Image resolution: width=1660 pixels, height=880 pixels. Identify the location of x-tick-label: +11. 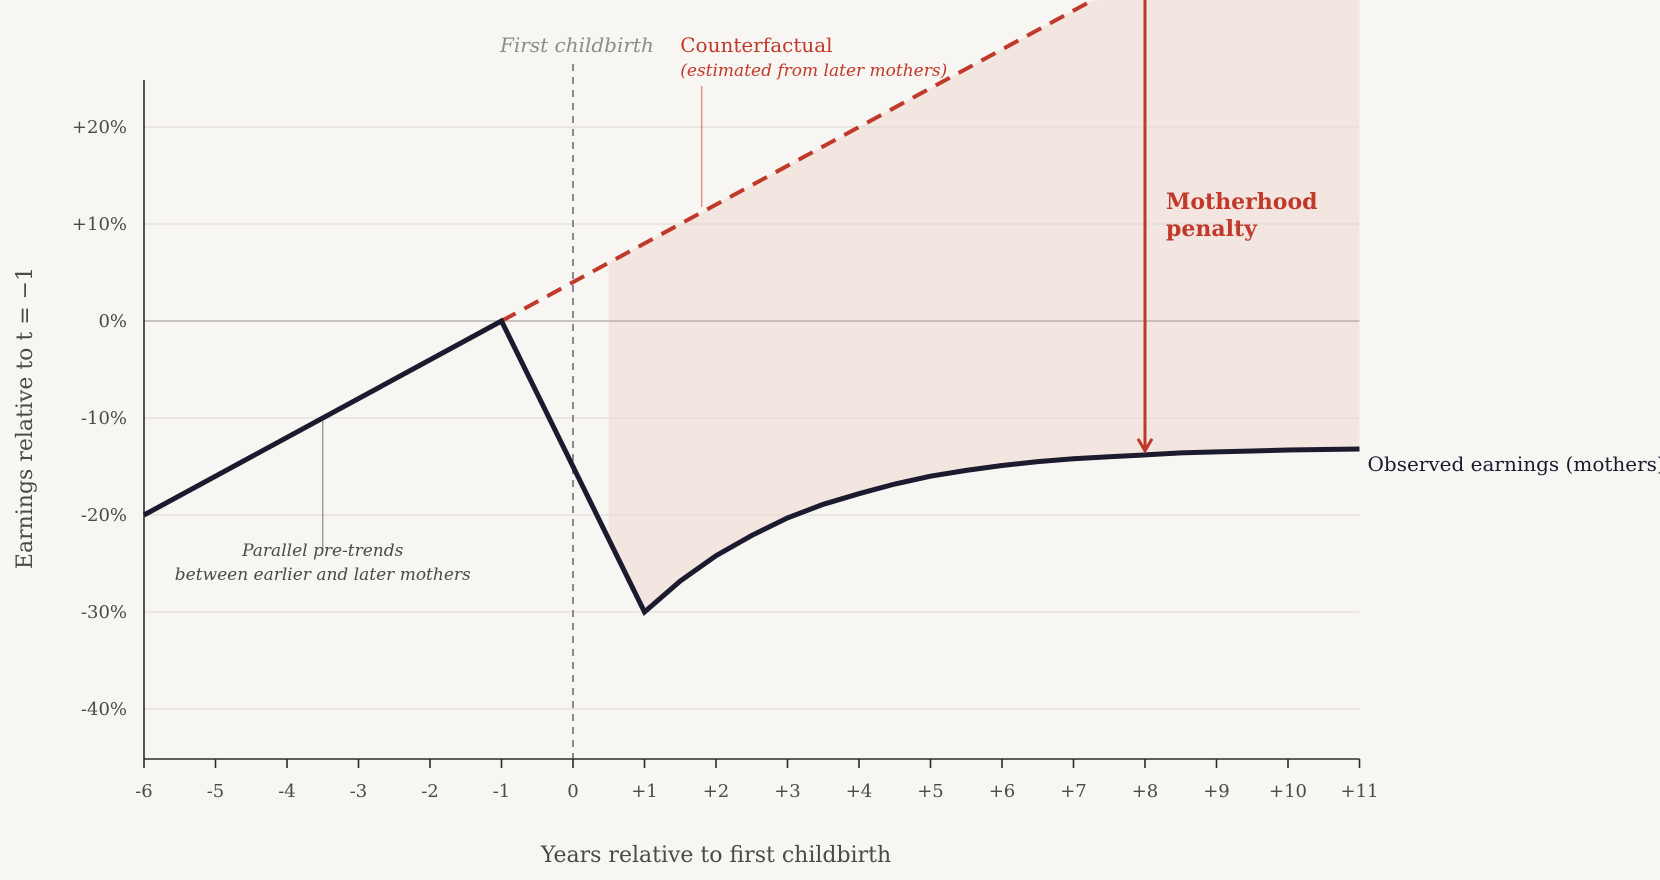
(1360, 791).